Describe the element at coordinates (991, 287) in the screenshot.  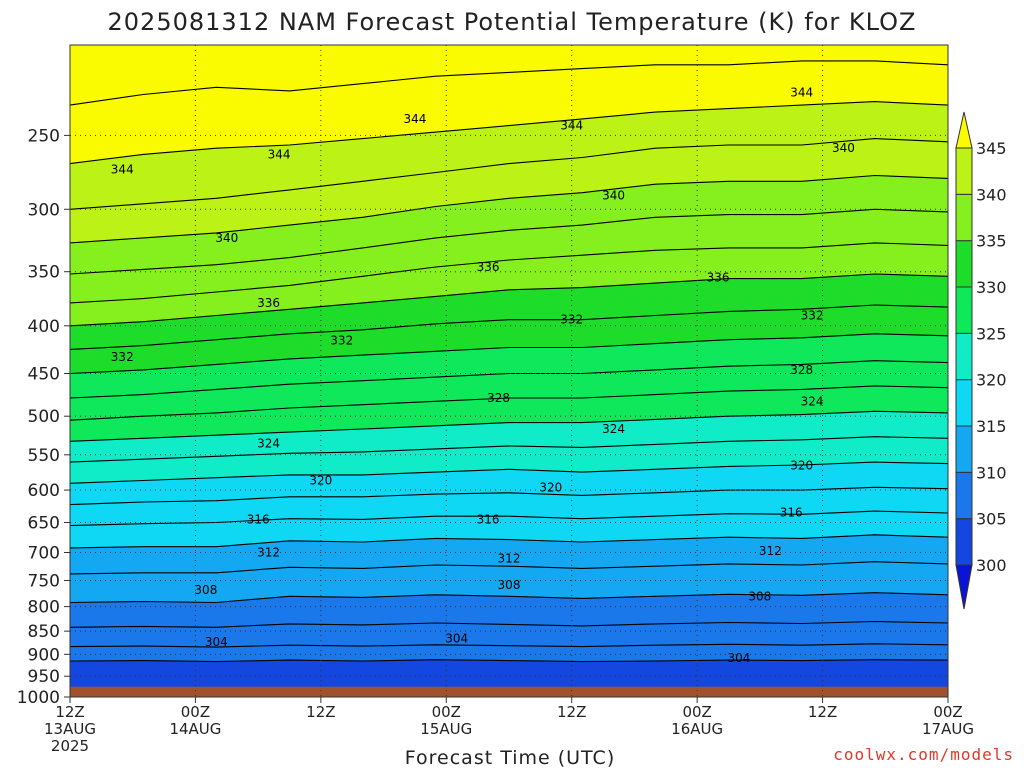
I see `colorbar-tick-label: 330` at that location.